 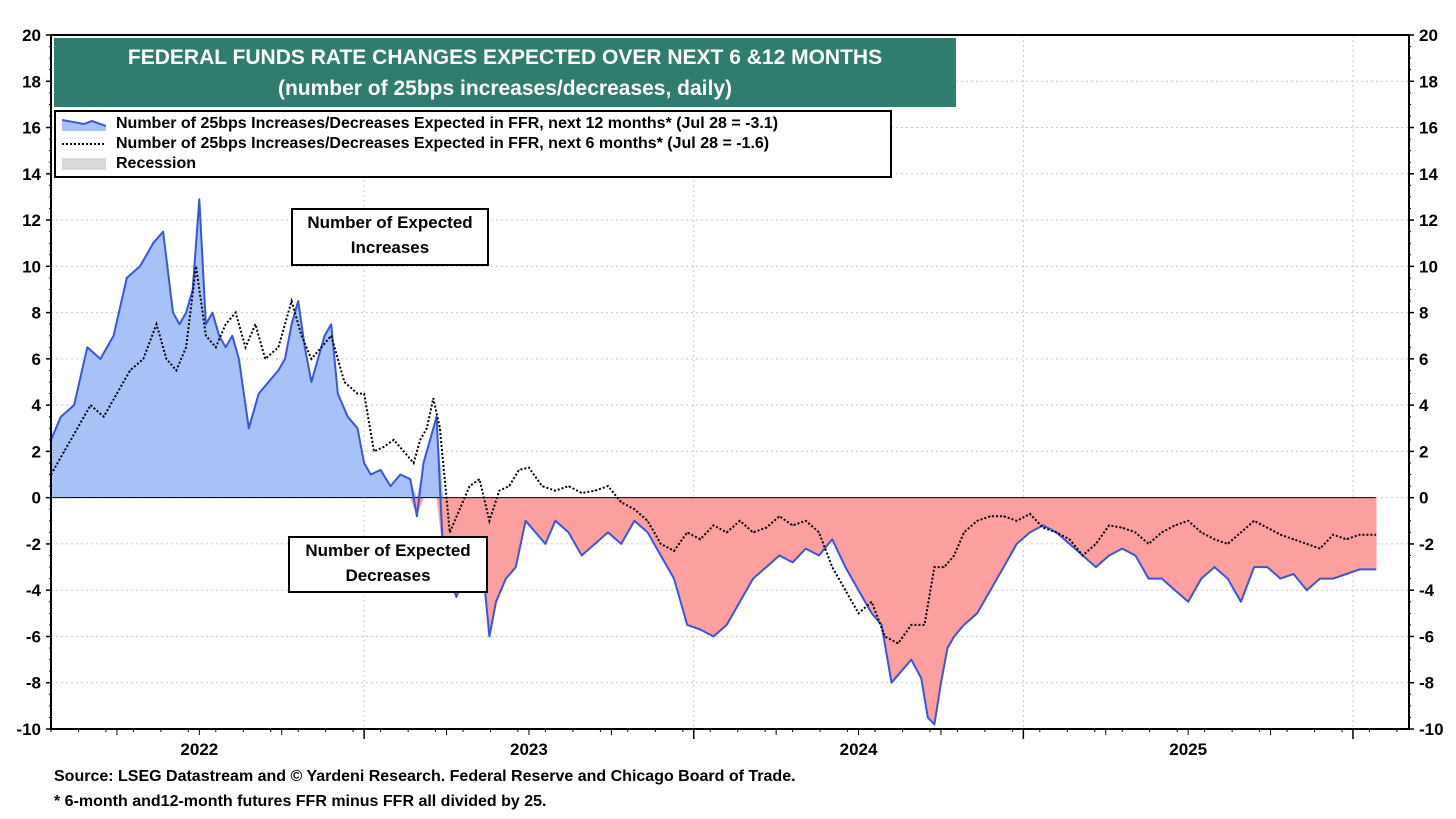 I want to click on annotation-decreases-line1: Number of Expected, so click(x=388, y=550).